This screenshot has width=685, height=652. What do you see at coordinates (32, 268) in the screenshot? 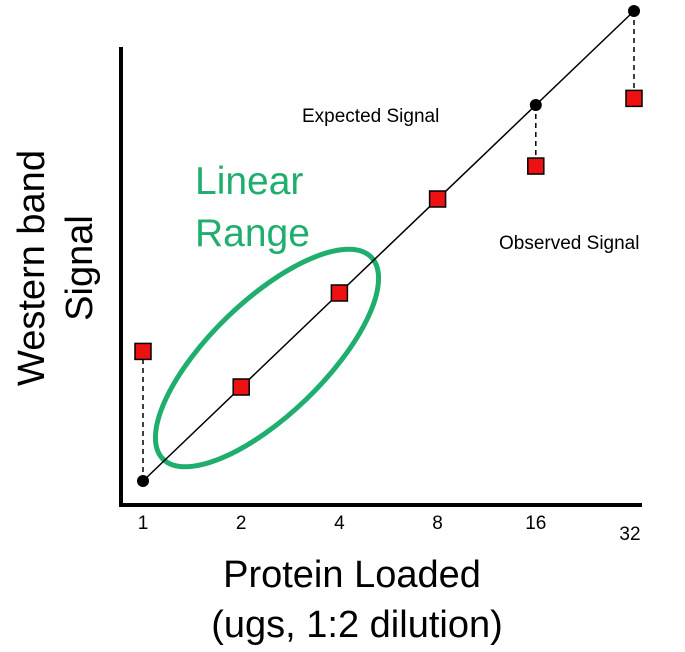
I see `y-axis-title-line1: Western band` at bounding box center [32, 268].